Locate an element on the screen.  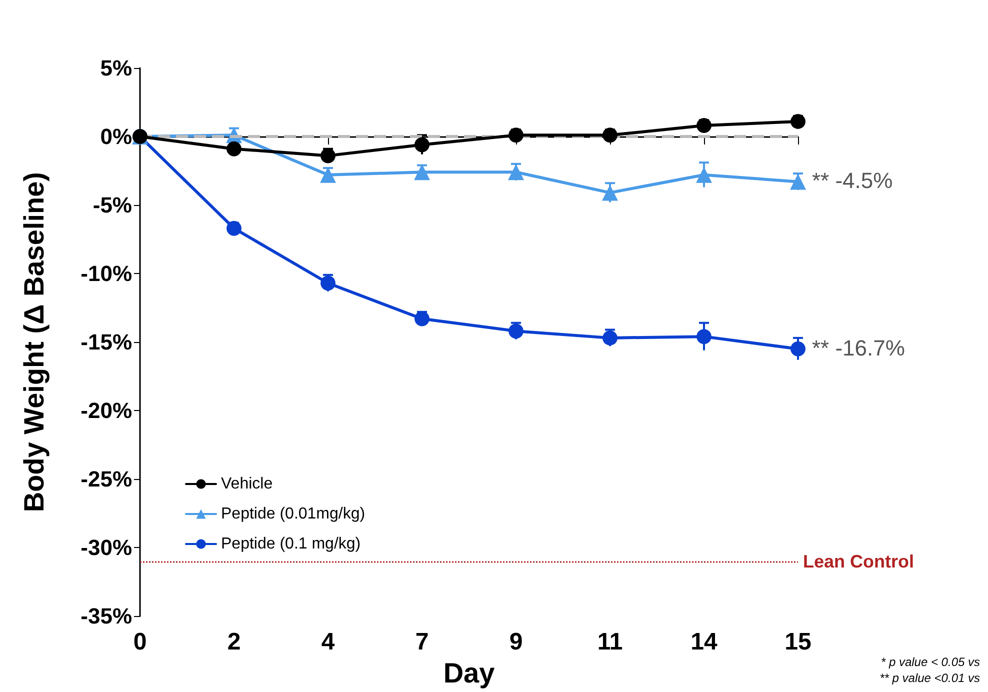
y-tick-label: -30% is located at coordinates (106, 547).